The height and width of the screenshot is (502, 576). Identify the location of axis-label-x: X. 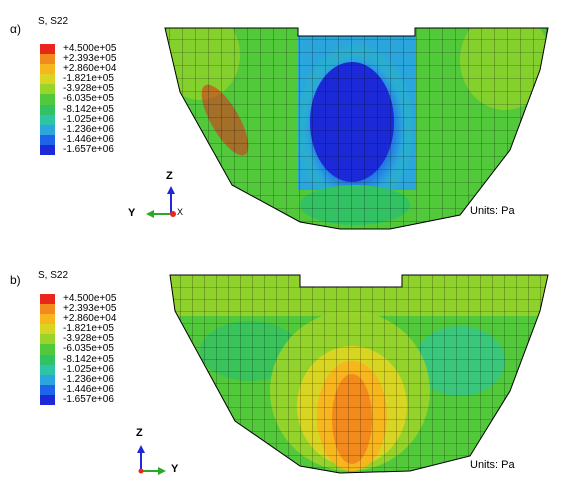
(180, 212).